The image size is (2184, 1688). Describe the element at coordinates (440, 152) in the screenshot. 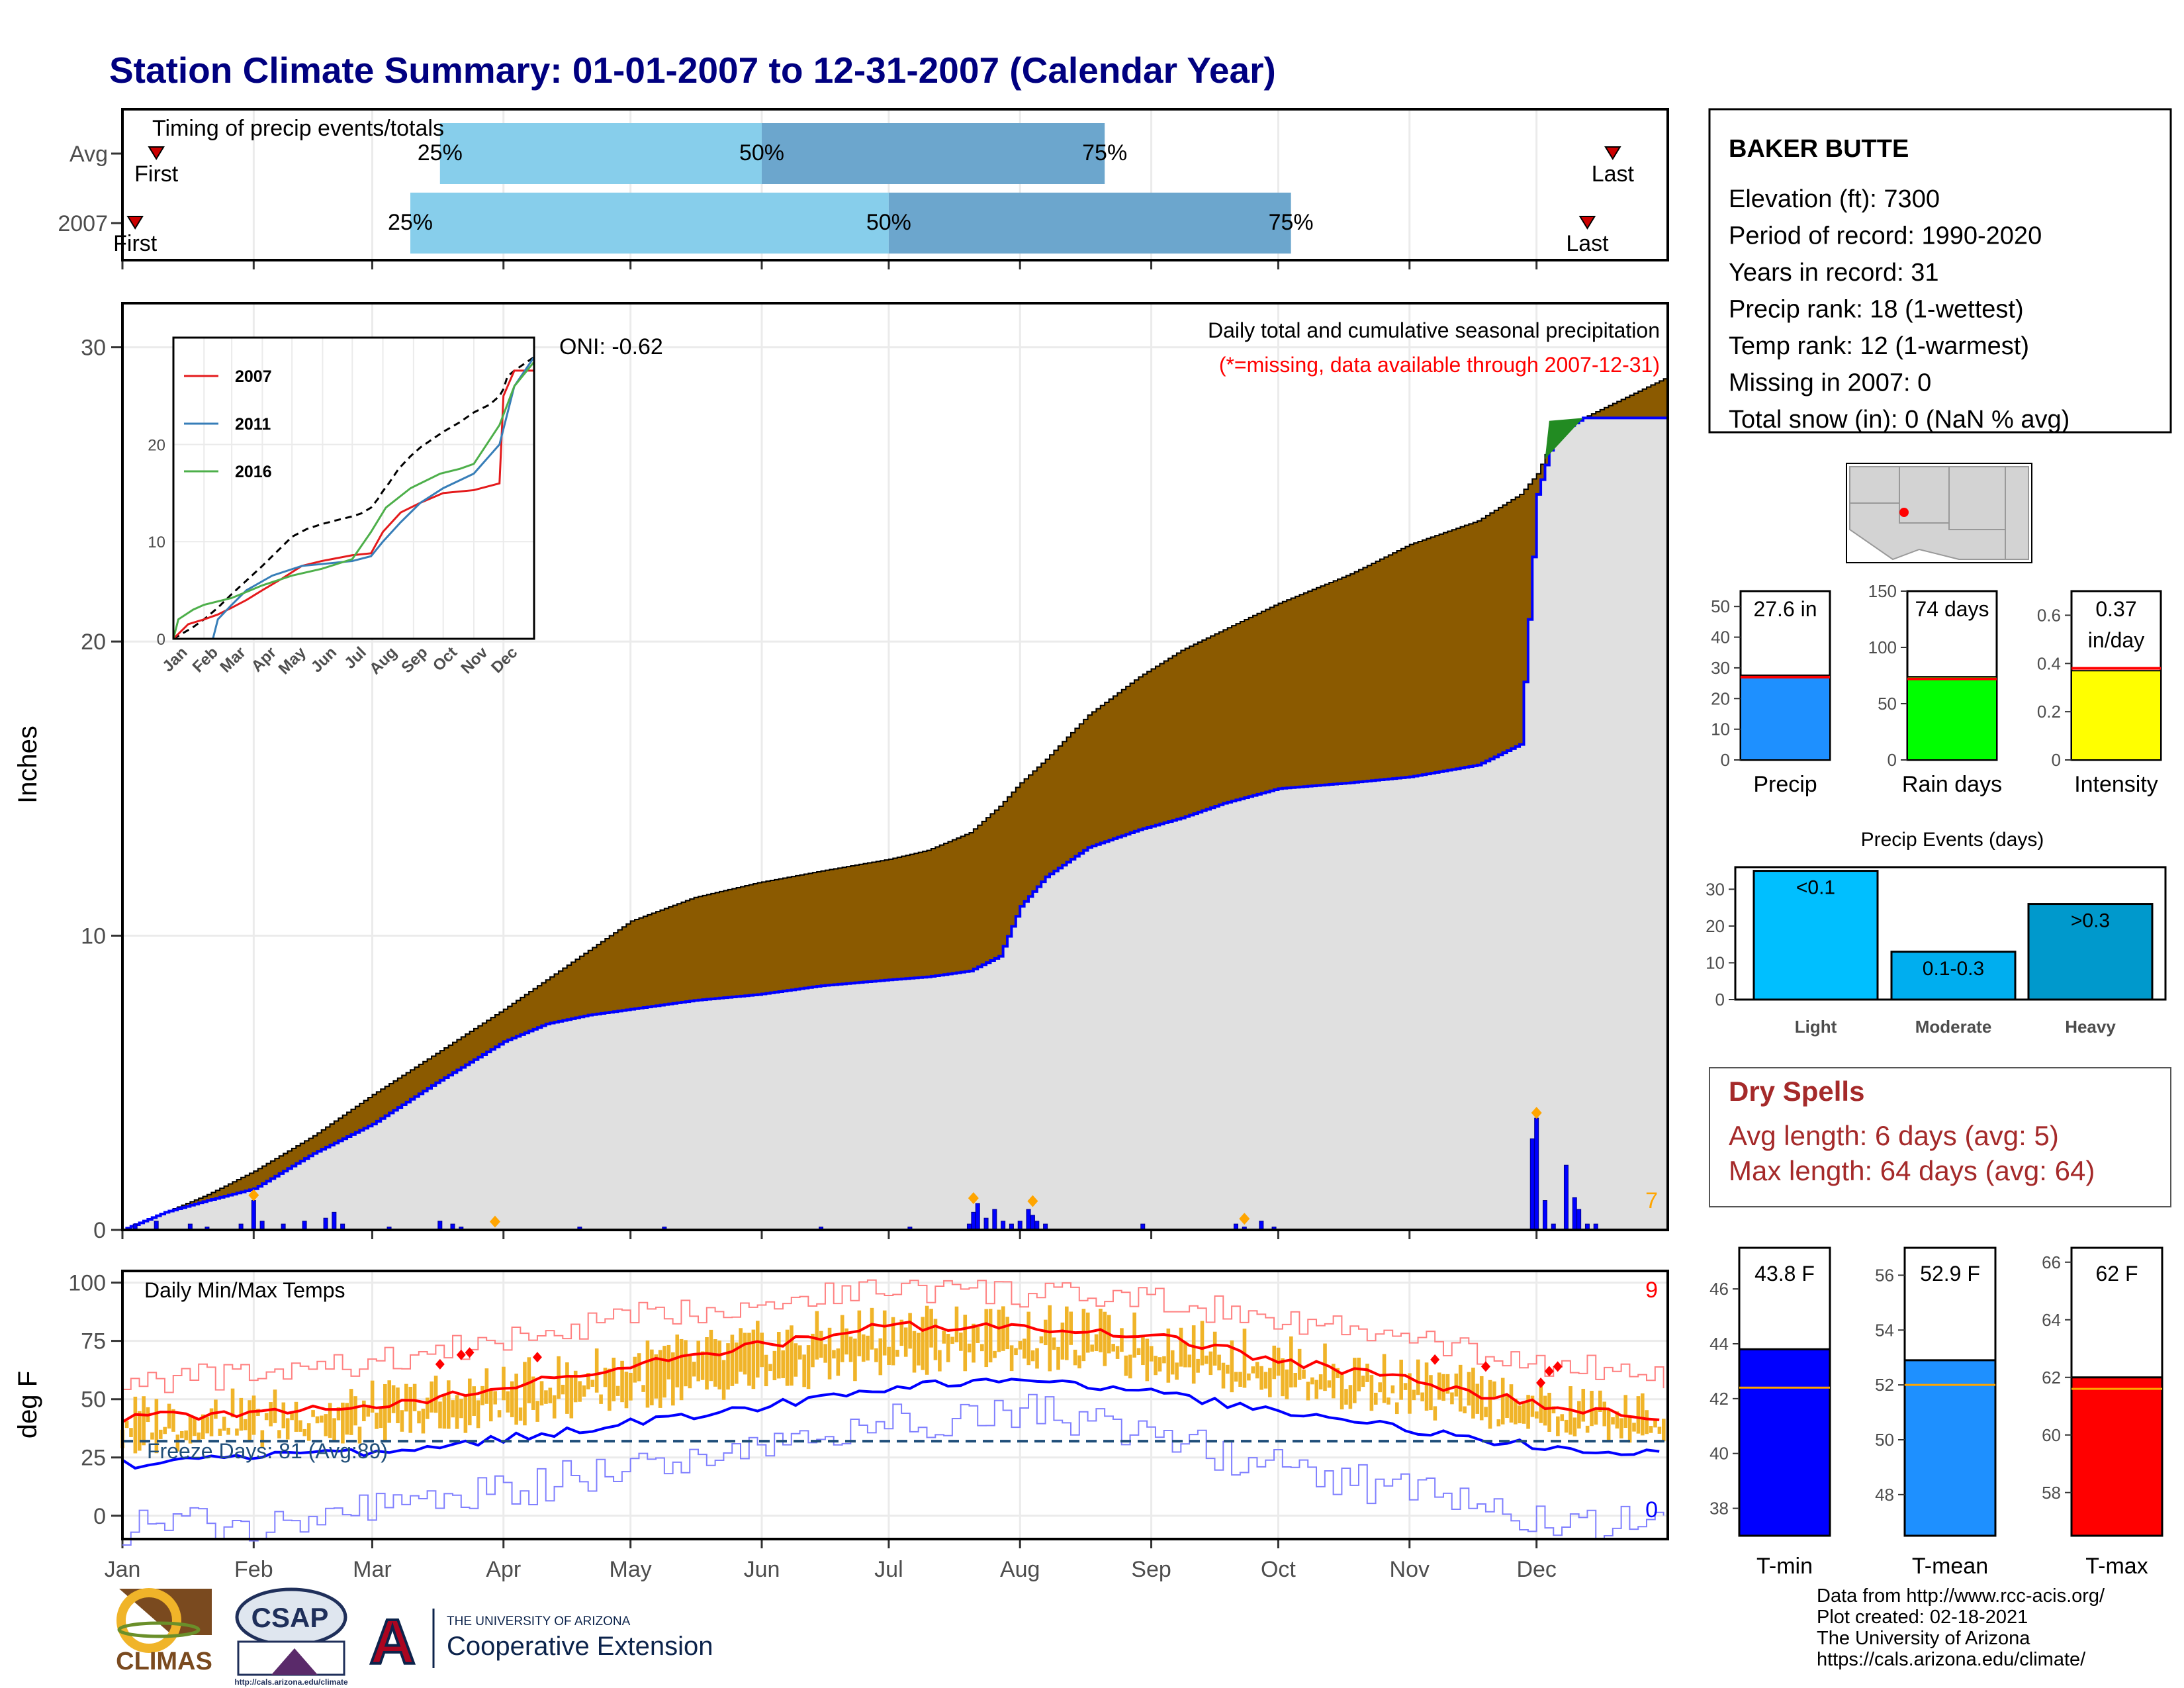

I see `timing-label-25: 25%` at that location.